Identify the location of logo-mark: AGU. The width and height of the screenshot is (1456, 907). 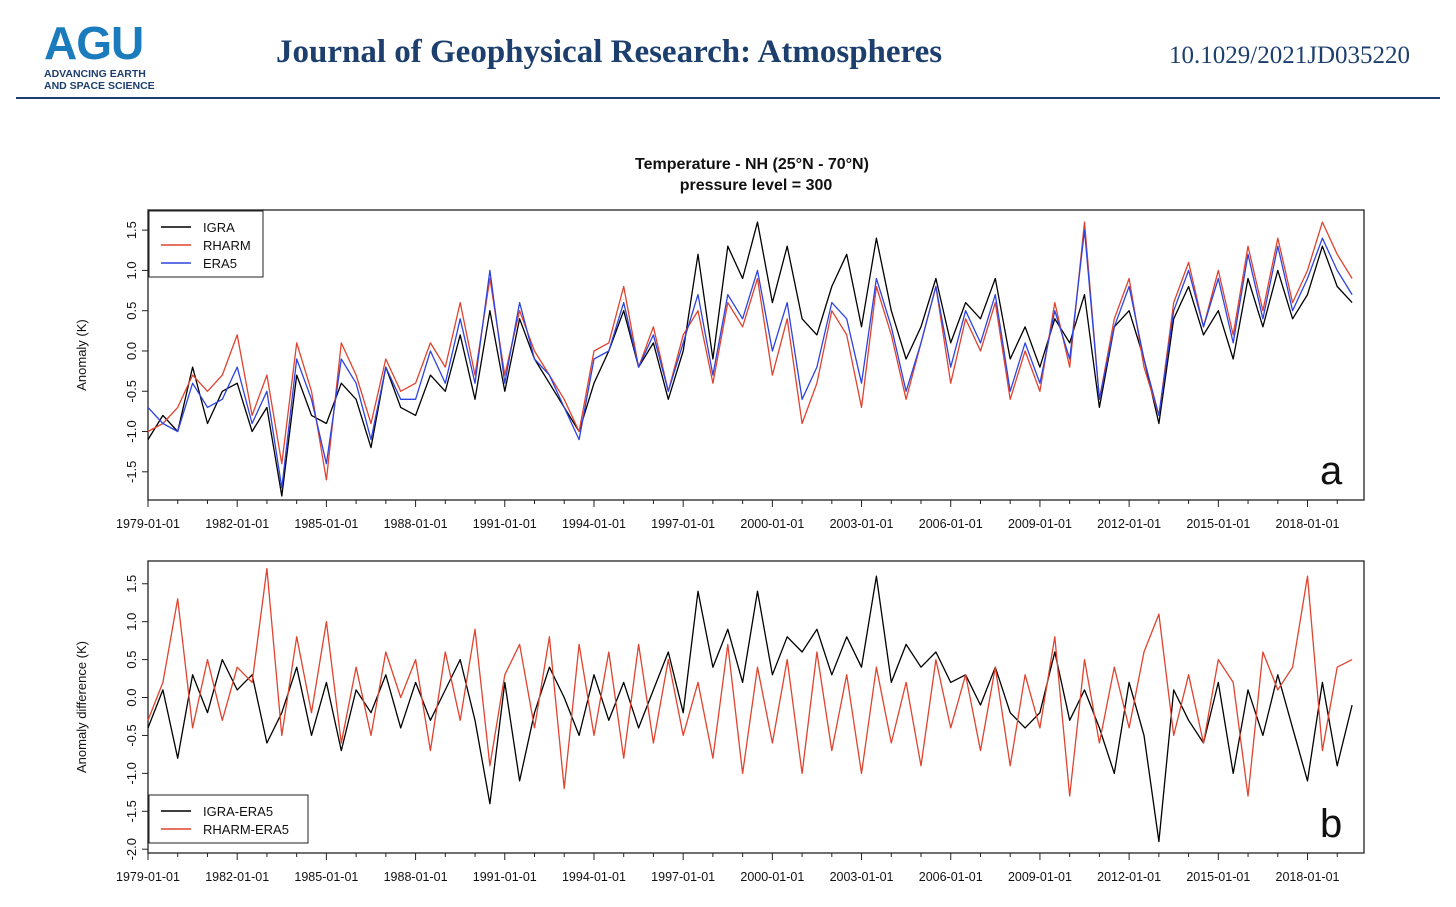
(94, 43).